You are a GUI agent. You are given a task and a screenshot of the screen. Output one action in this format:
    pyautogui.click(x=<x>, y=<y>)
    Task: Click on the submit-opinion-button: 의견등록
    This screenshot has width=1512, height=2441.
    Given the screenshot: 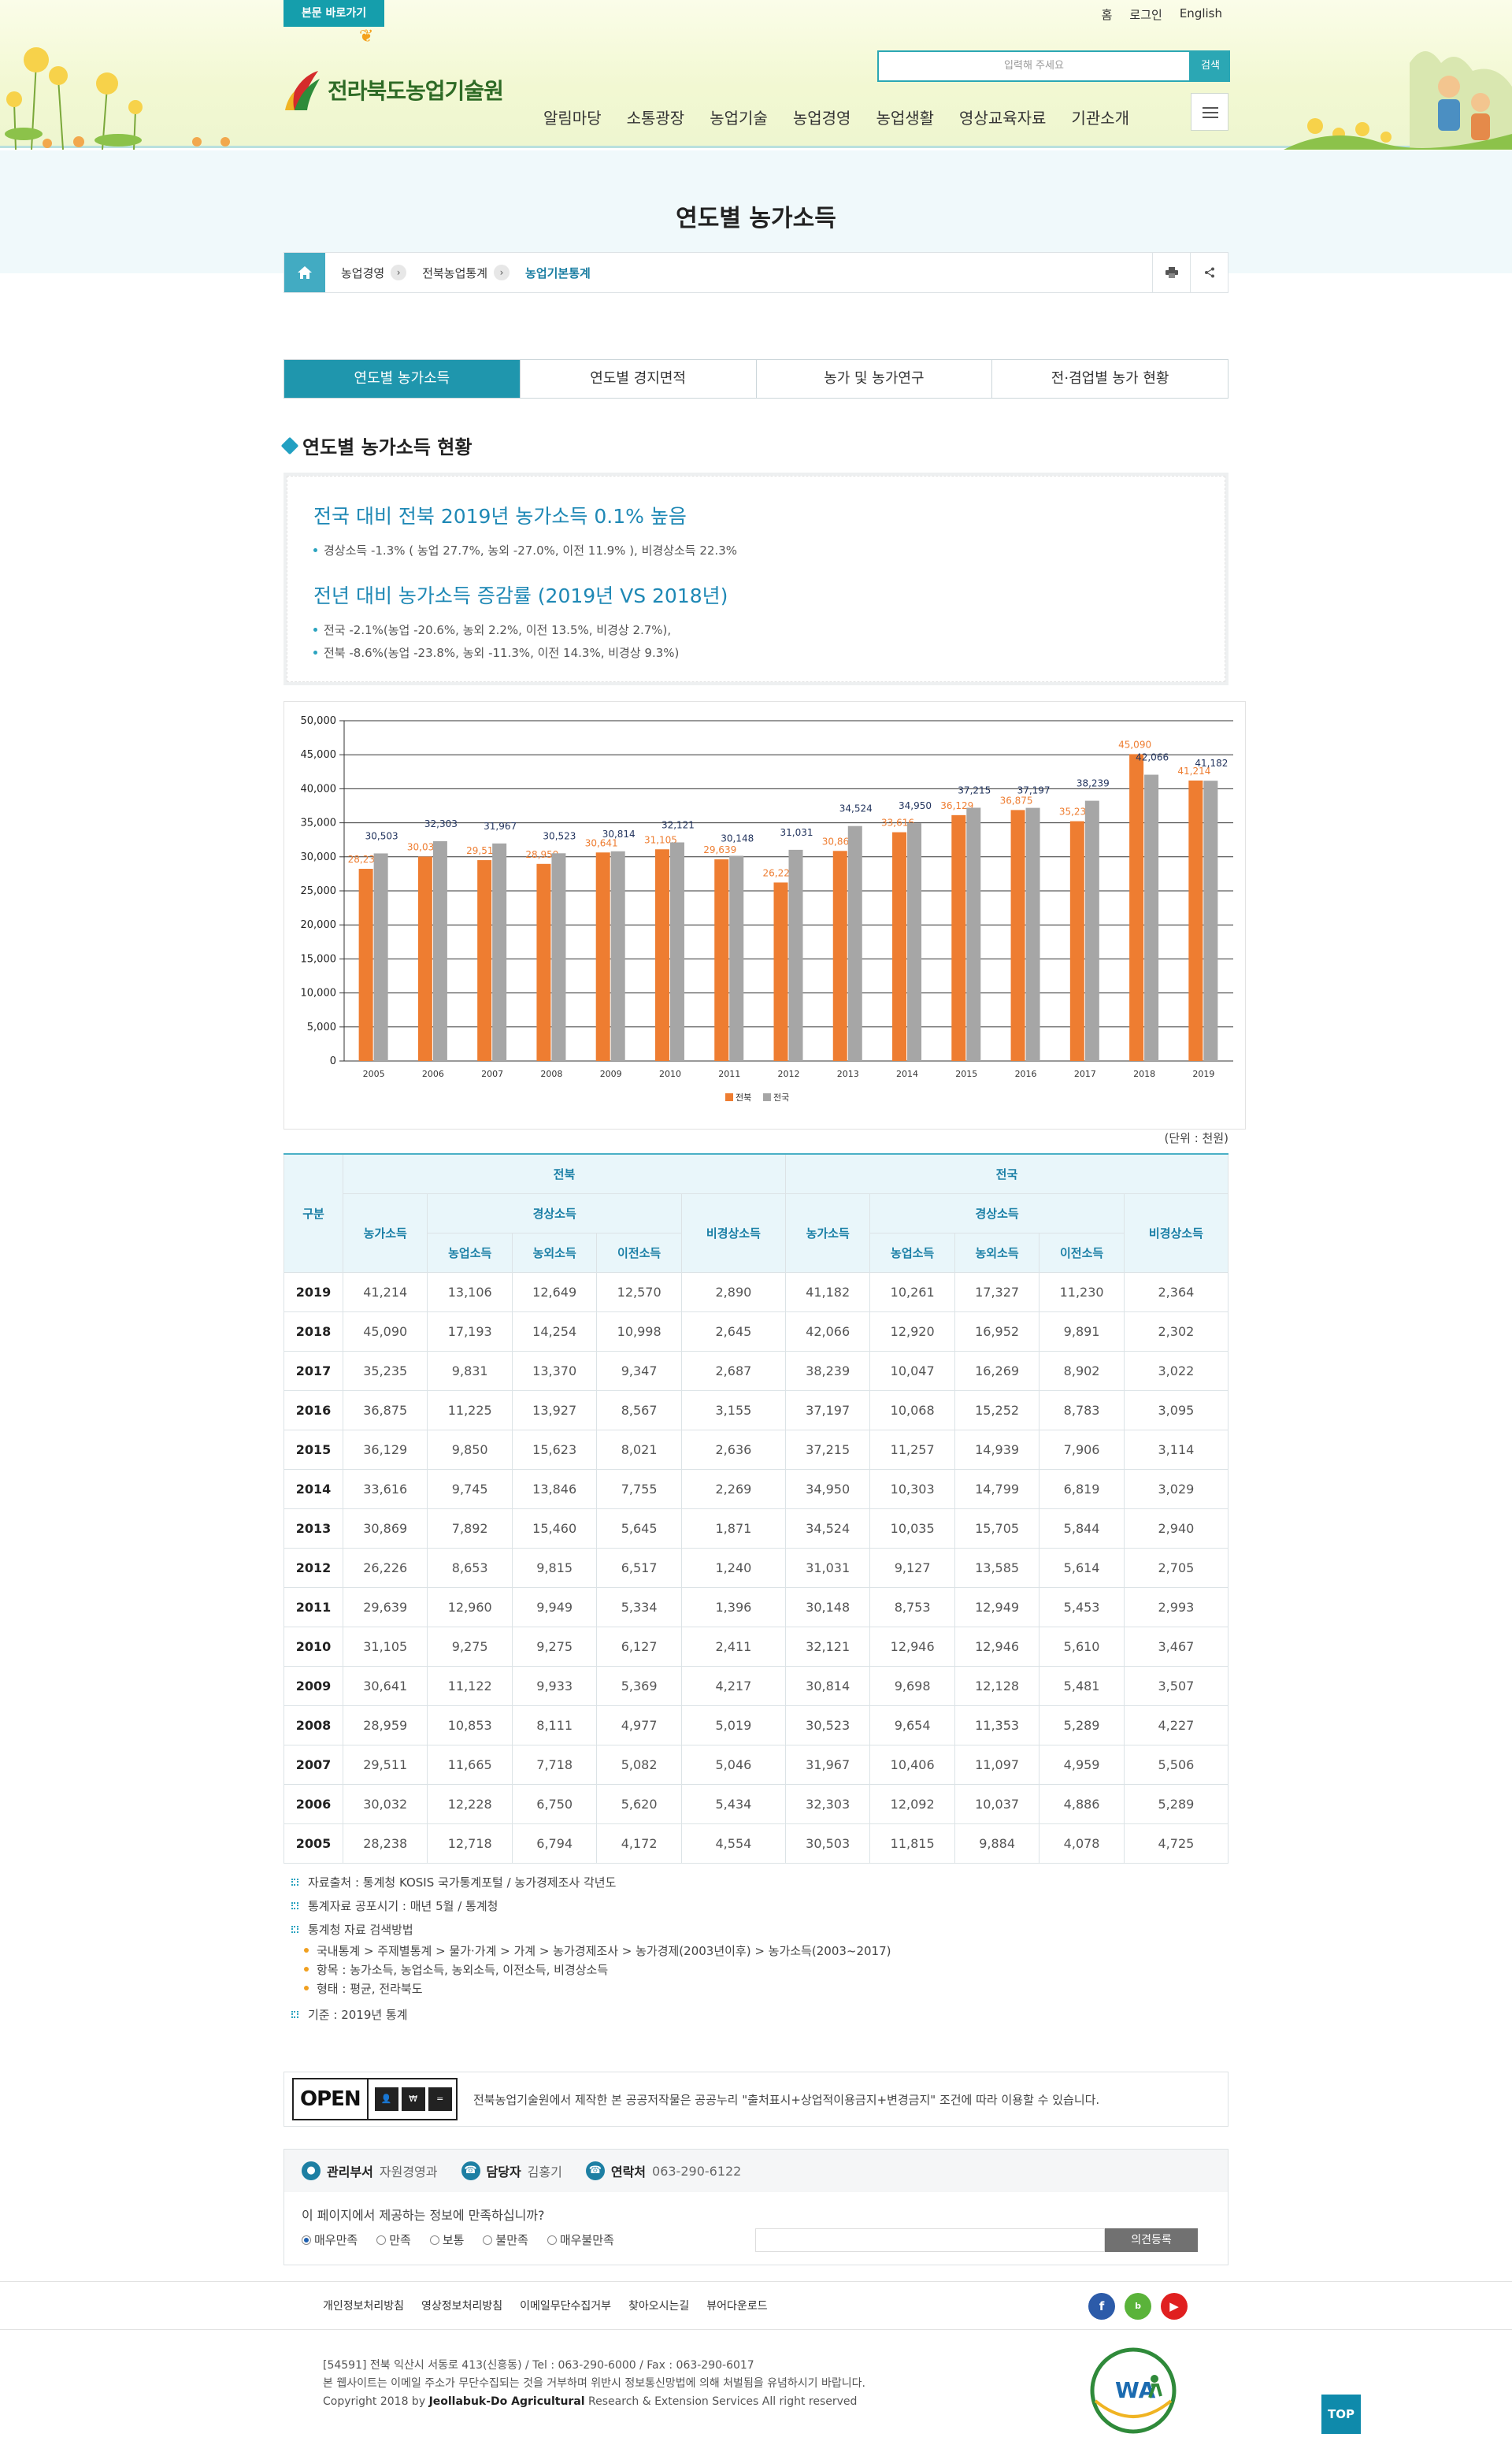 What is the action you would take?
    pyautogui.click(x=1151, y=2240)
    